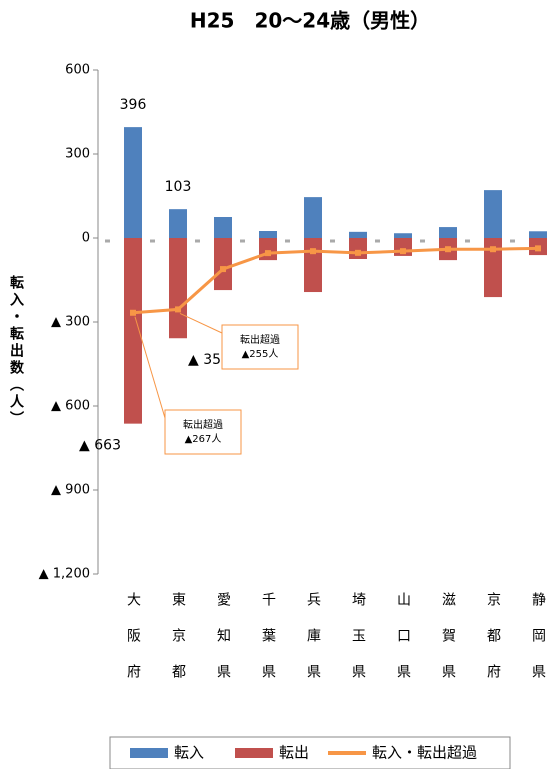 This screenshot has height=769, width=557. What do you see at coordinates (70, 322) in the screenshot?
I see `y-tick-label: ▲ 300` at bounding box center [70, 322].